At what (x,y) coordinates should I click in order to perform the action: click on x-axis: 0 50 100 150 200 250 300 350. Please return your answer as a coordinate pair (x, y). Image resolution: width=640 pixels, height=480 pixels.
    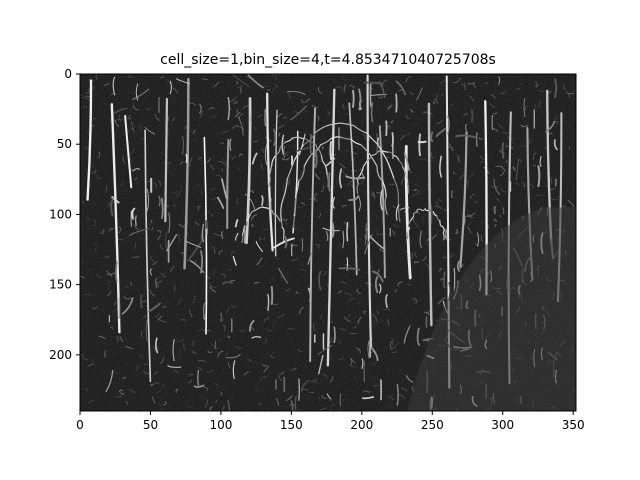
    Looking at the image, I should click on (330, 421).